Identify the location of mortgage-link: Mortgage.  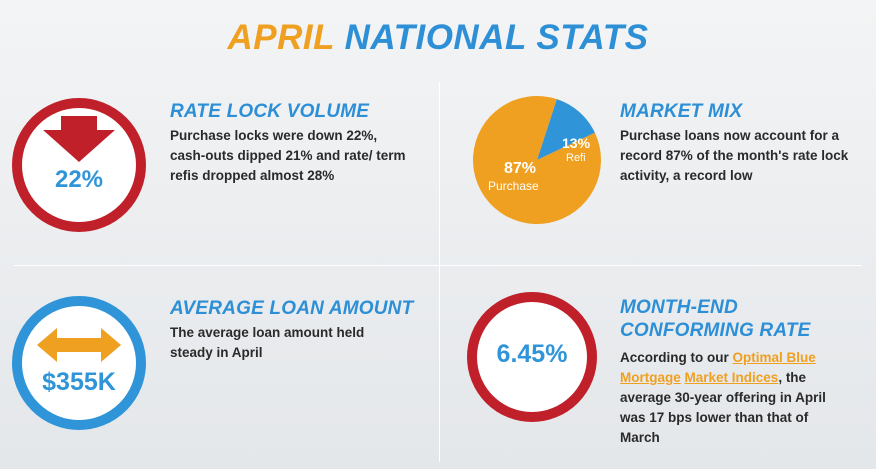
(650, 377).